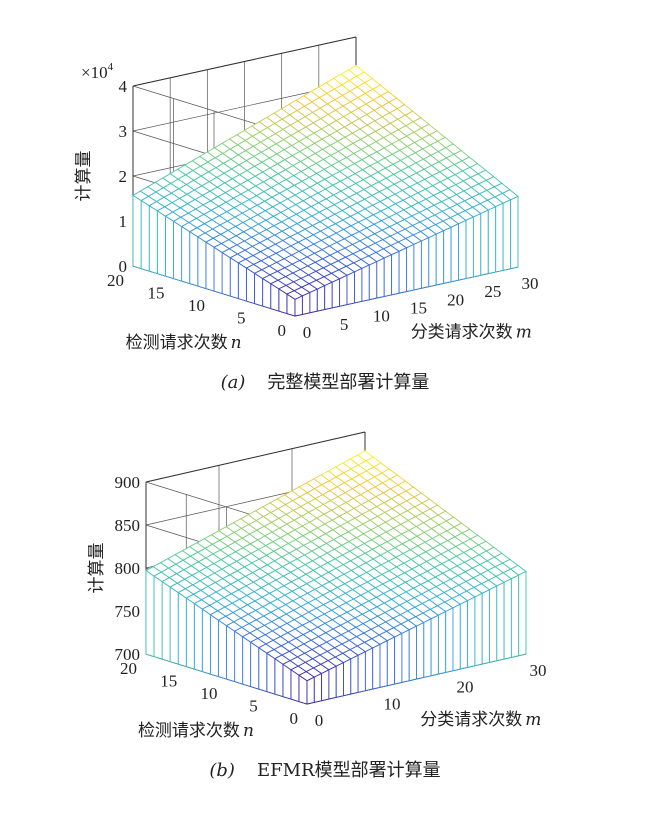  What do you see at coordinates (128, 611) in the screenshot?
I see `z-tick-label: 750` at bounding box center [128, 611].